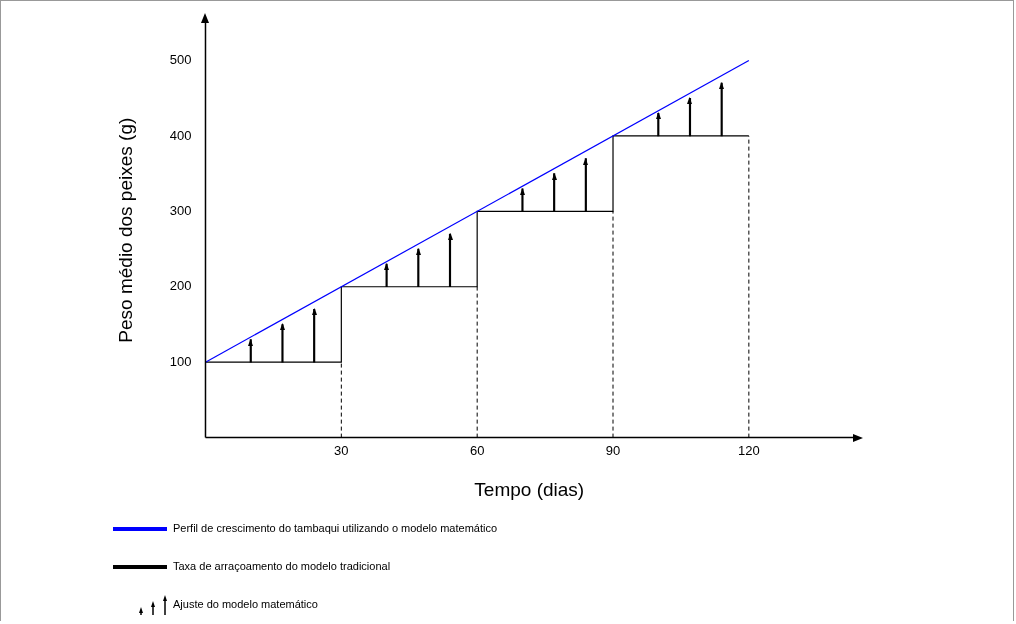 The height and width of the screenshot is (624, 1016). Describe the element at coordinates (180, 286) in the screenshot. I see `y-tick-label: 200` at that location.